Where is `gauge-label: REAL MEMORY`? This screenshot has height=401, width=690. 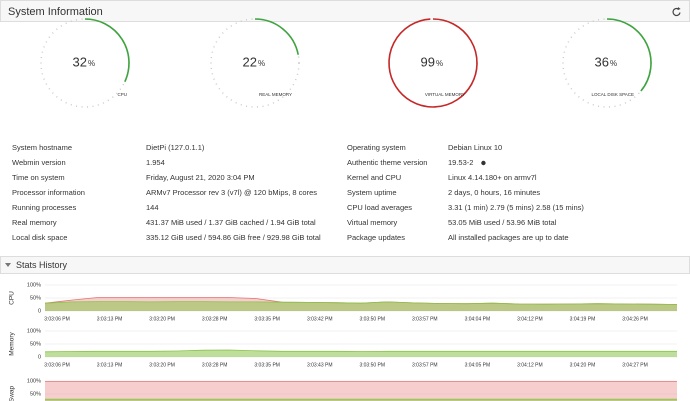
gauge-label: REAL MEMORY is located at coordinates (275, 94).